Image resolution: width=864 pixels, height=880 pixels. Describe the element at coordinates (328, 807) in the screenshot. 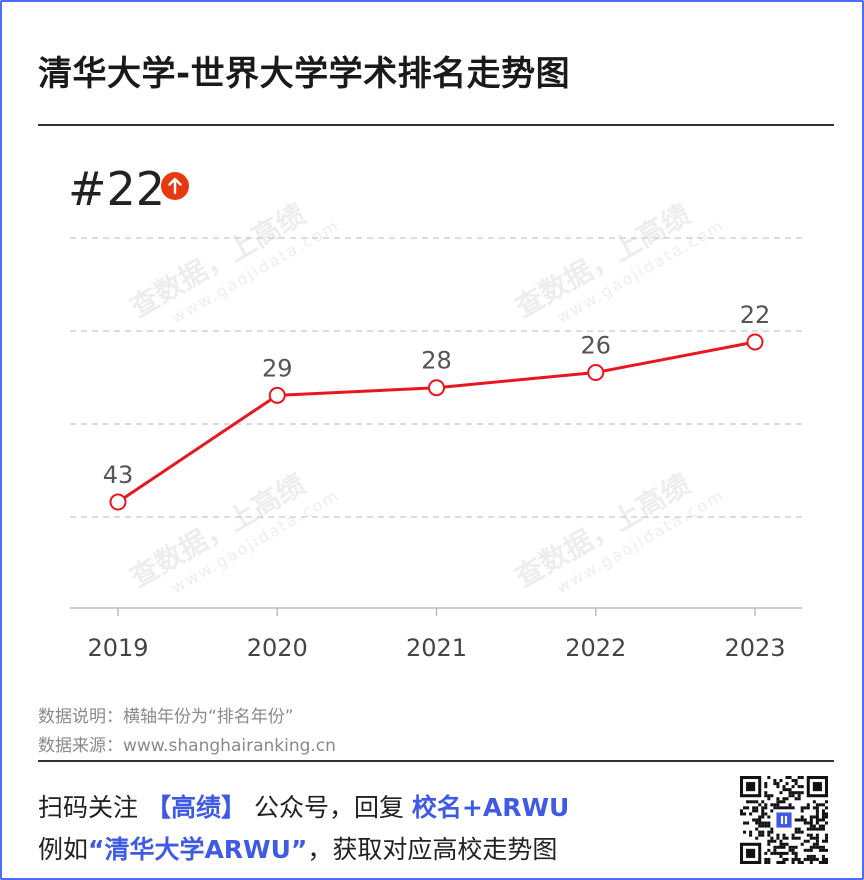

I see `promo-mid: 公众号，回复` at that location.